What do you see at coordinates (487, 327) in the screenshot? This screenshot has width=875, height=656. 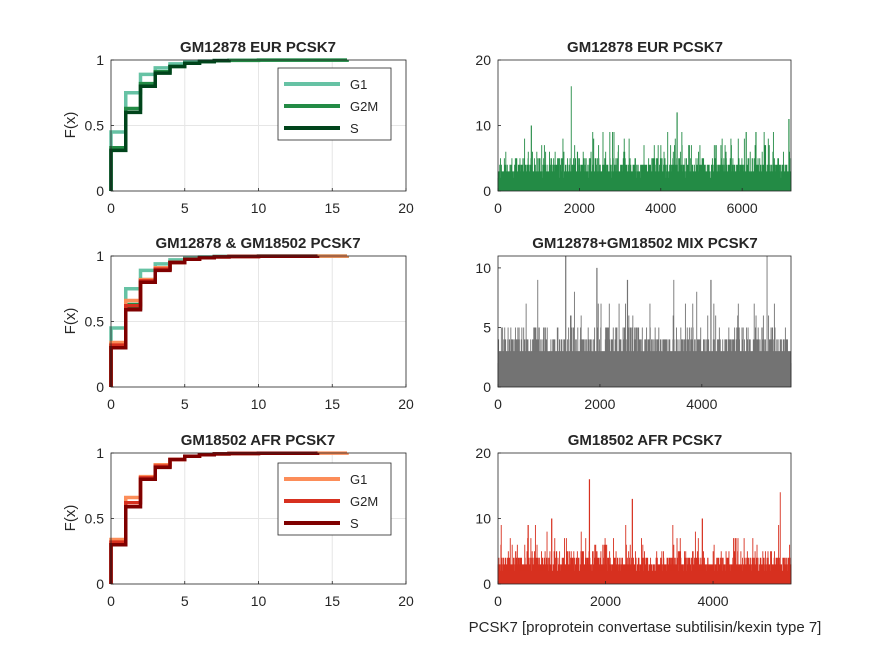 I see `y-tick-label: 5` at bounding box center [487, 327].